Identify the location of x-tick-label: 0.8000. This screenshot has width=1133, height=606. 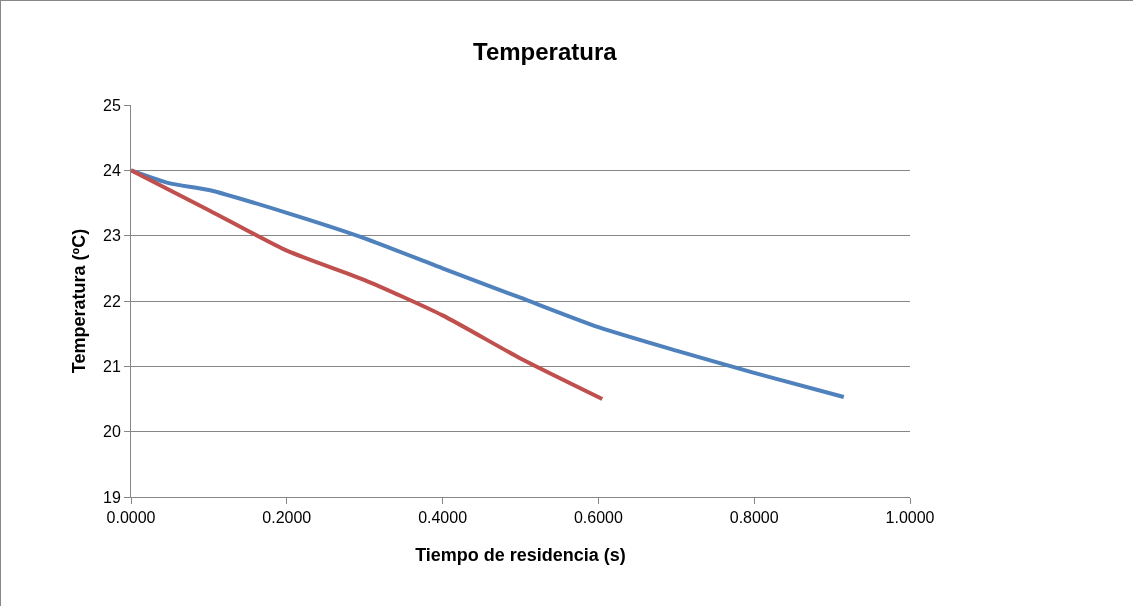
(754, 518).